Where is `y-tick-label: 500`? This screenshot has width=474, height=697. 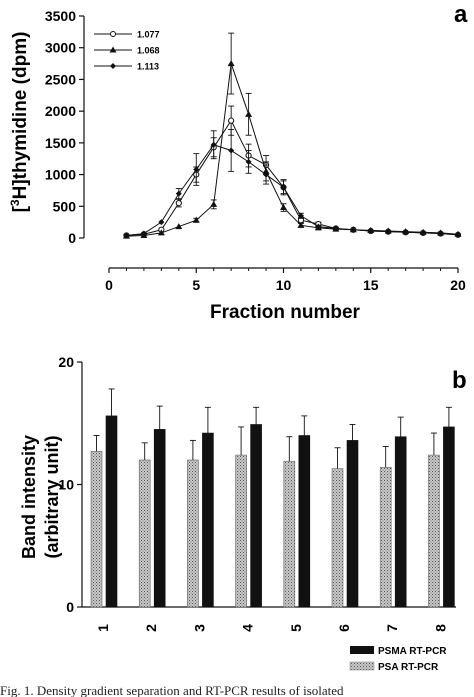 y-tick-label: 500 is located at coordinates (65, 206).